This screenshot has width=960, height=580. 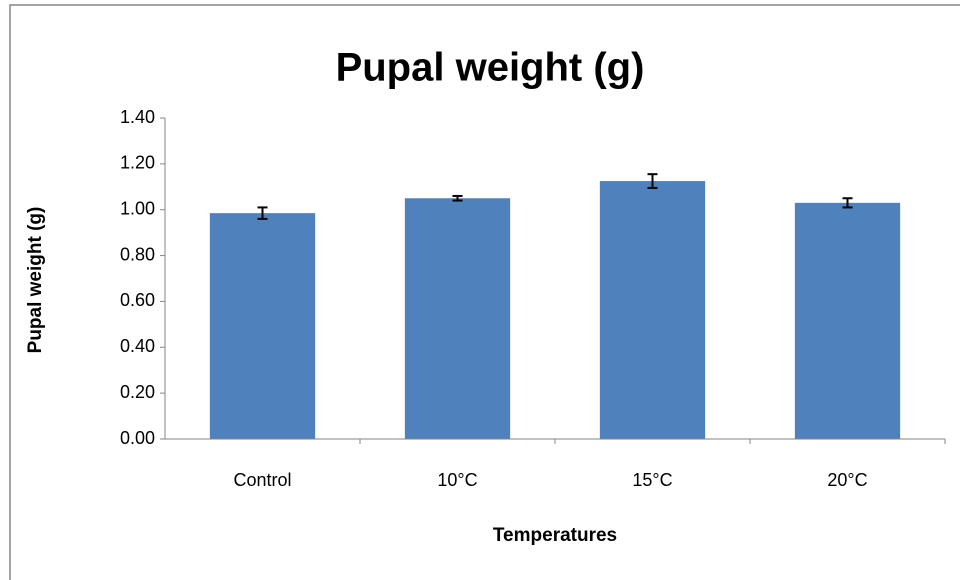 I want to click on x-tick-label: 20°C, so click(x=847, y=480).